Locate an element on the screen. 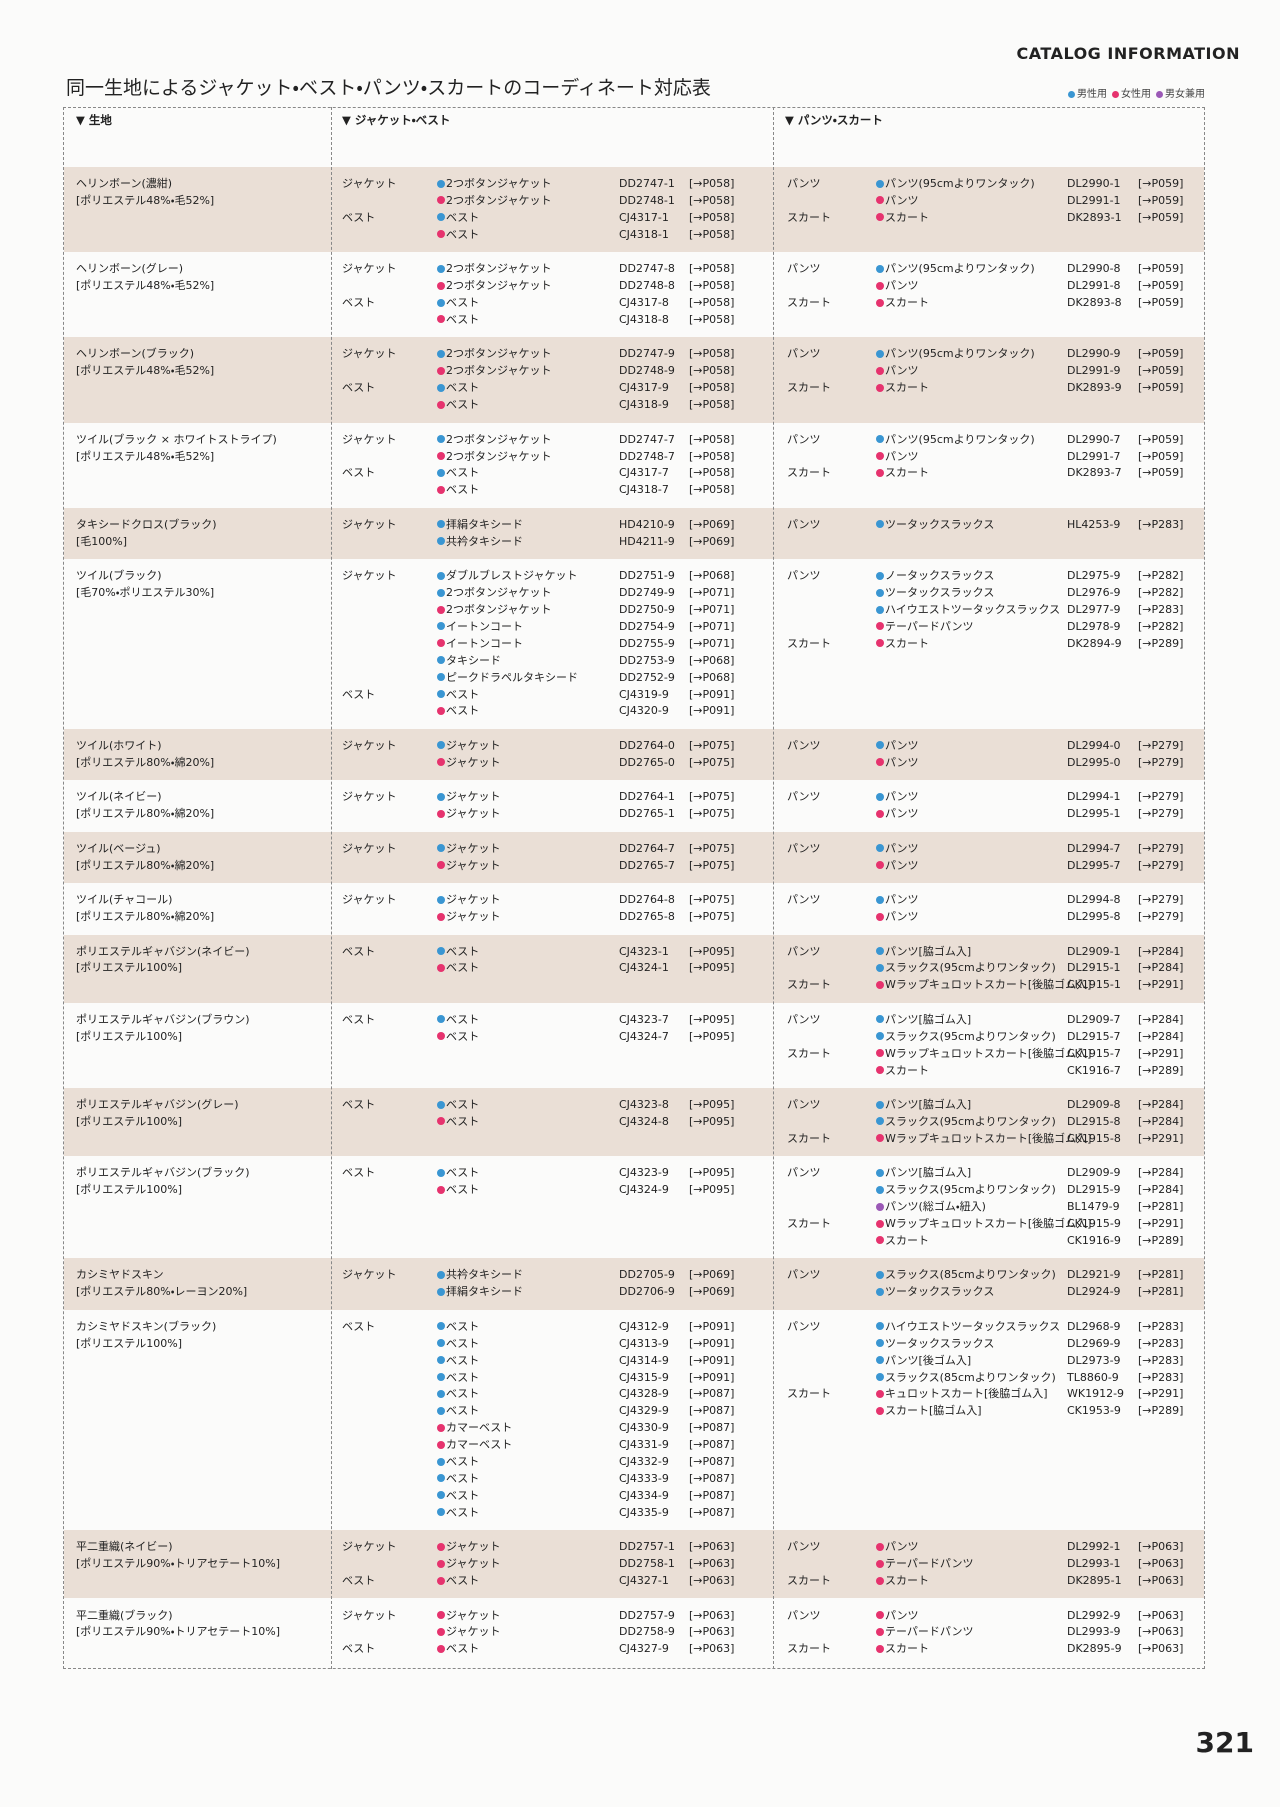 This screenshot has width=1280, height=1807. item-code: DD2747-8 is located at coordinates (647, 269).